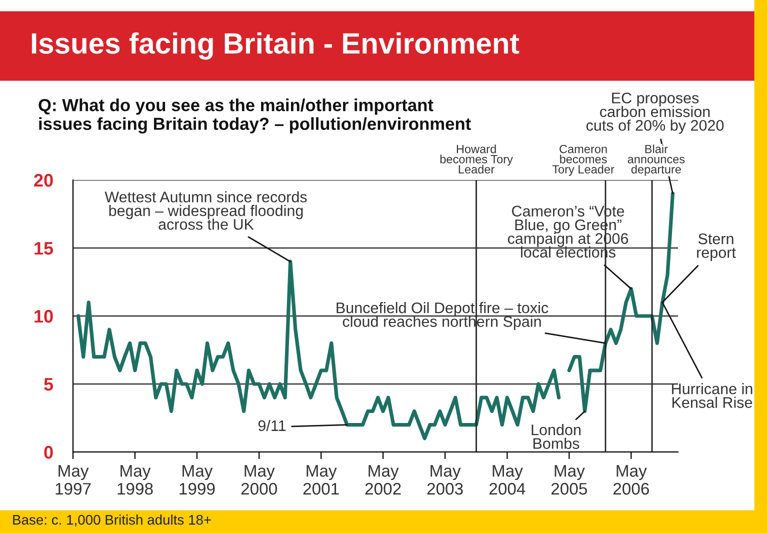 The image size is (767, 533). I want to click on x-tick-label: May 2006, so click(631, 480).